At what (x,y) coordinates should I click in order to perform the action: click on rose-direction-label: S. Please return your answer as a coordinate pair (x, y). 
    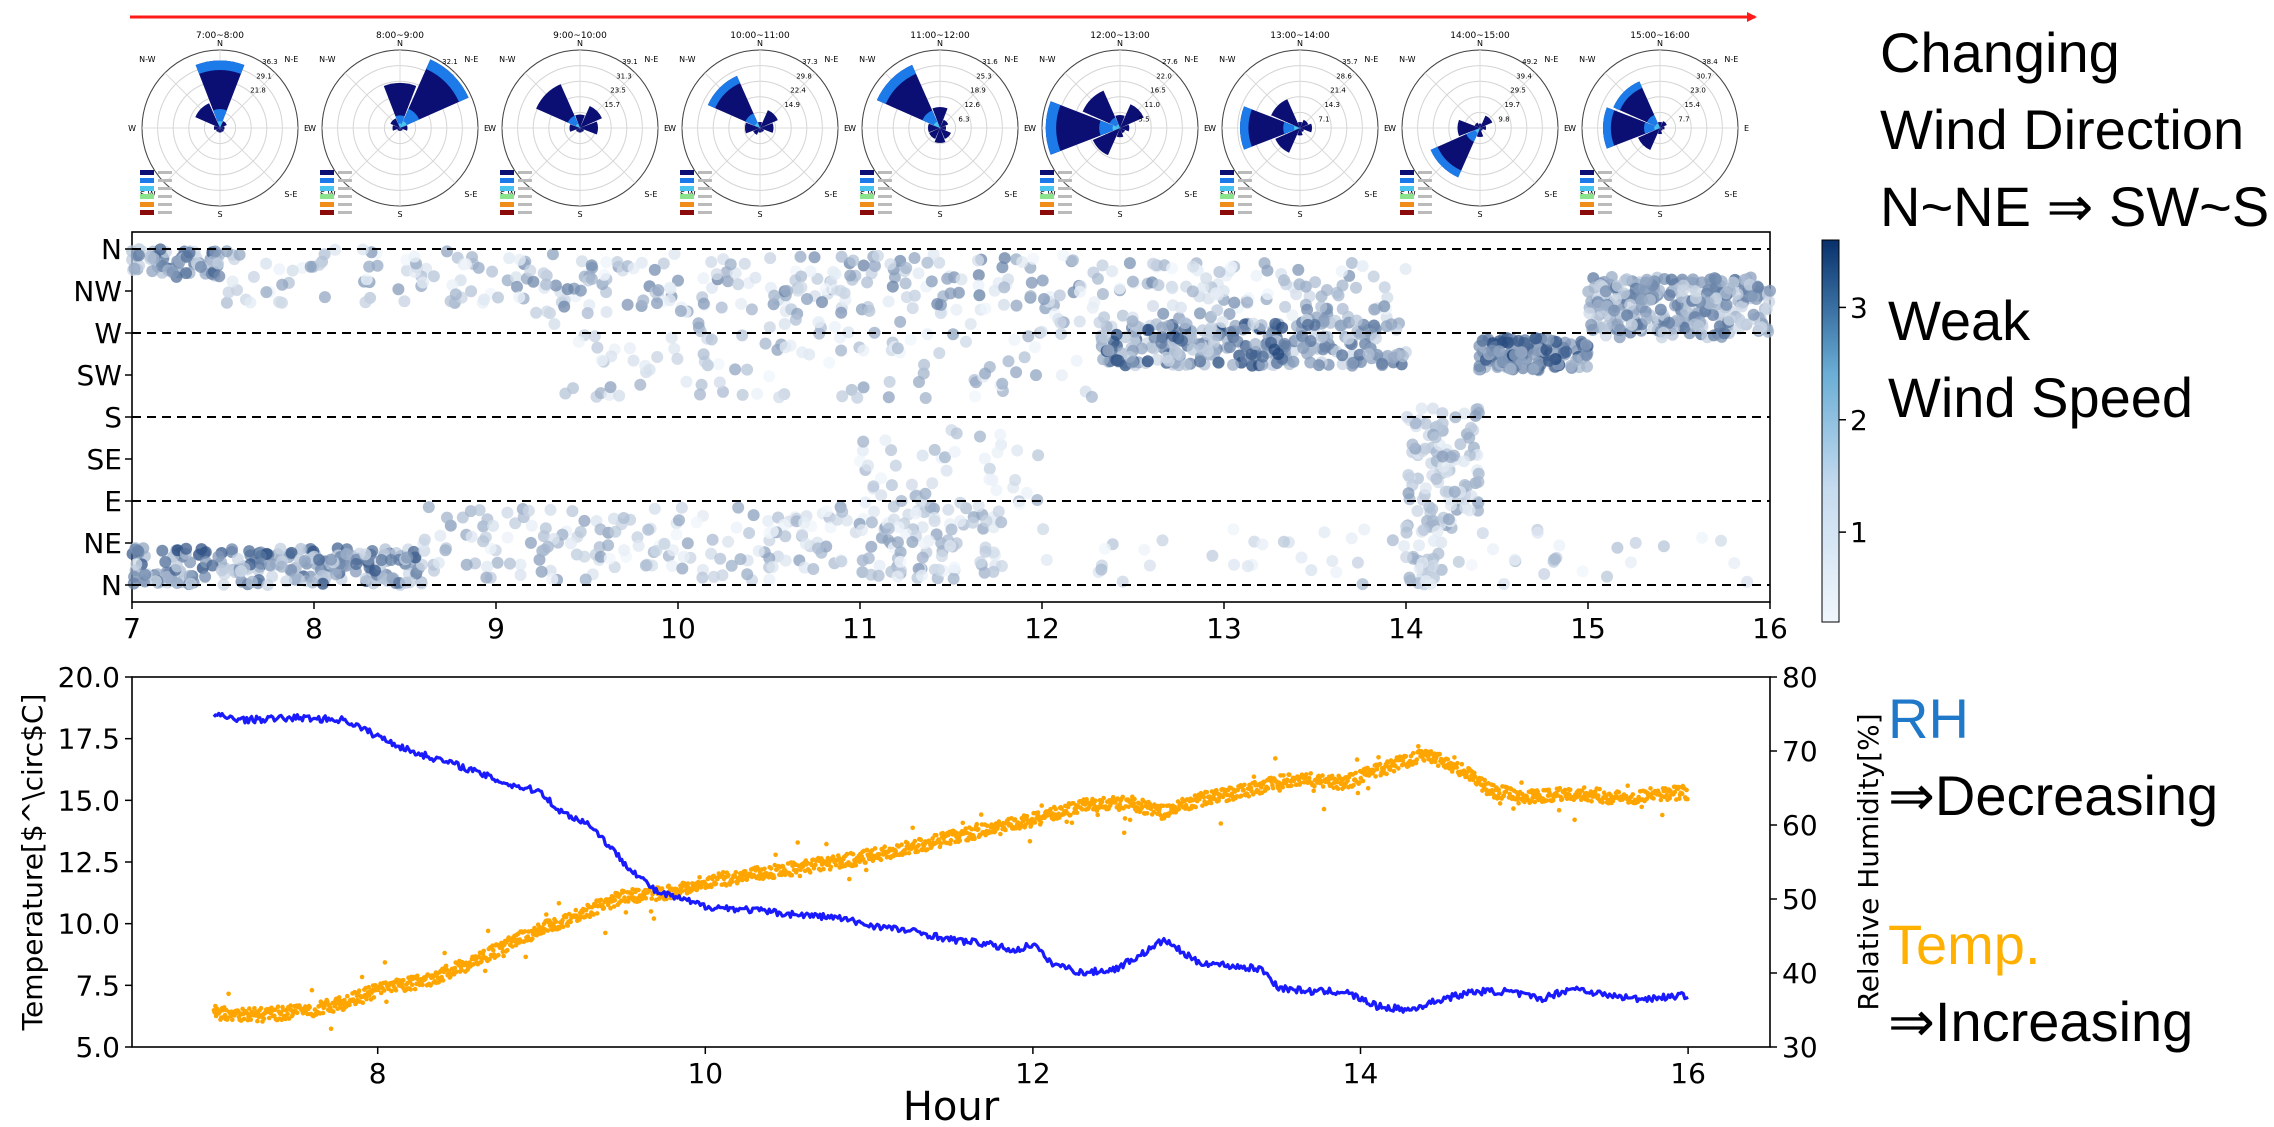
    Looking at the image, I should click on (579, 214).